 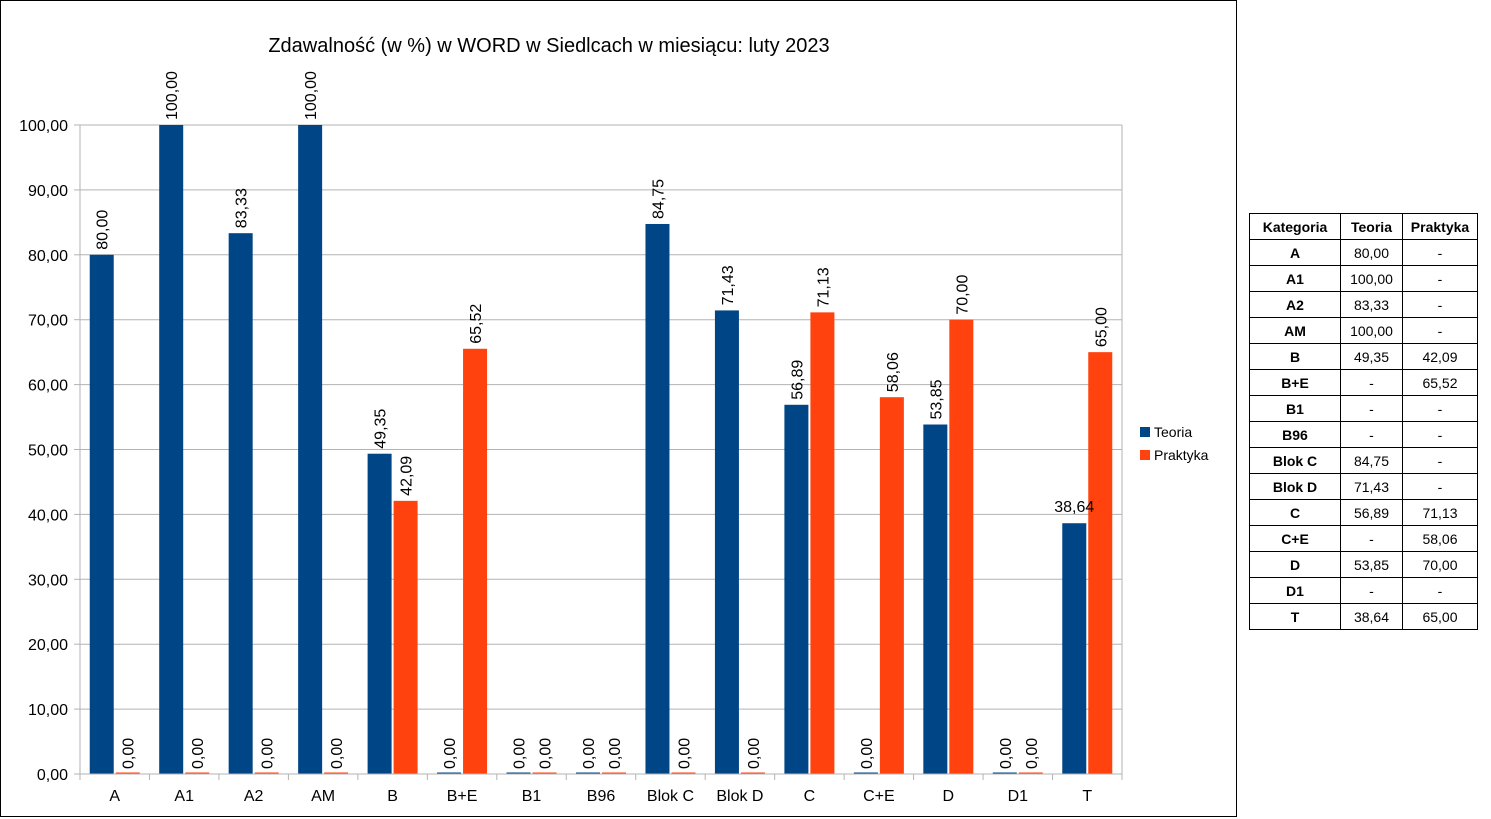 What do you see at coordinates (1295, 538) in the screenshot?
I see `table-cell-category: C+E` at bounding box center [1295, 538].